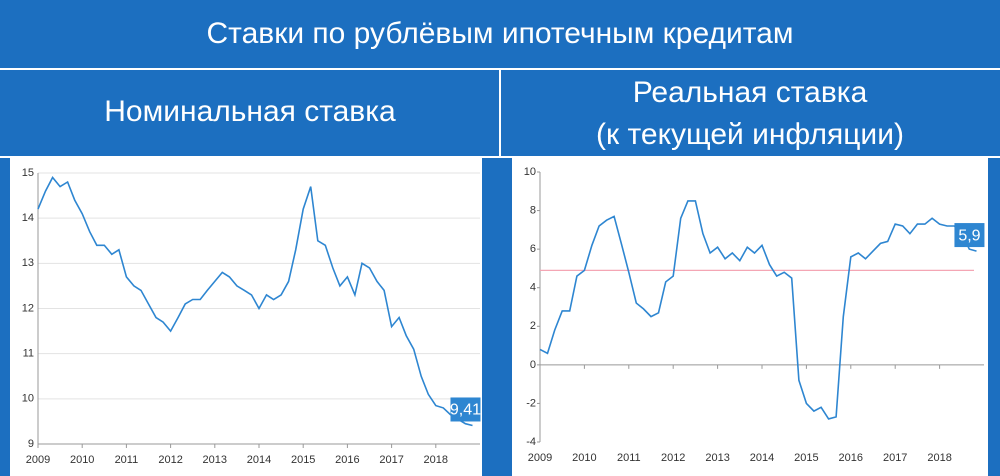 The height and width of the screenshot is (476, 1000). Describe the element at coordinates (531, 442) in the screenshot. I see `y-tick-label: -4` at that location.